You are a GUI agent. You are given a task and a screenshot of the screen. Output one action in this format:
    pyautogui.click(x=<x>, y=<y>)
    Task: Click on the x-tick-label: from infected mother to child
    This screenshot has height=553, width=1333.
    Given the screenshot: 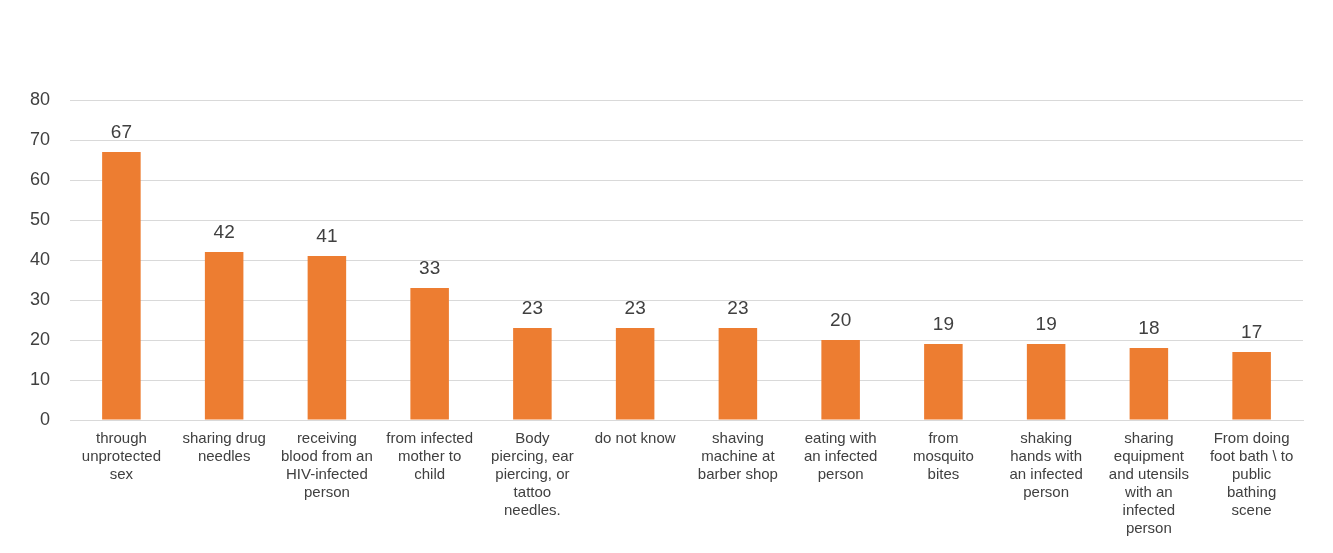 What is the action you would take?
    pyautogui.click(x=429, y=456)
    